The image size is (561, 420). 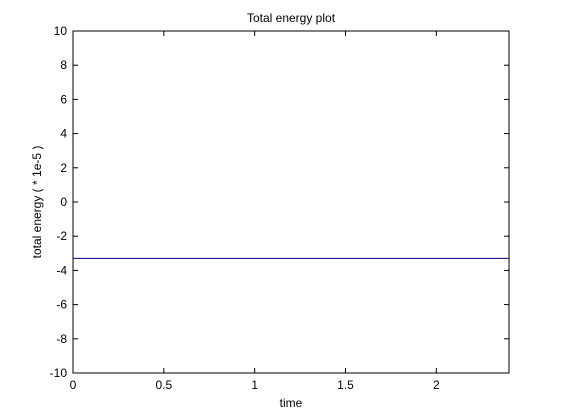 I want to click on y-tick-label: 6, so click(x=63, y=99).